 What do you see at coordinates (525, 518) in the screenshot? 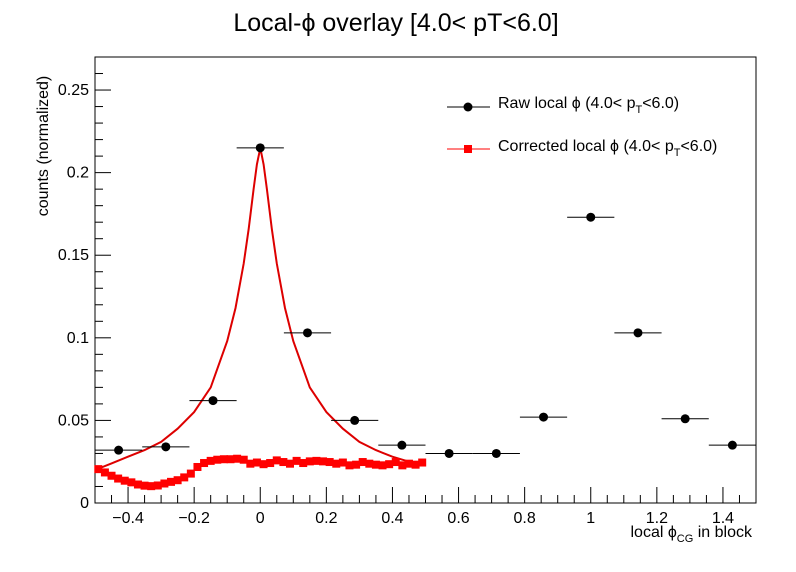
I see `x-tick-label: 0.8` at bounding box center [525, 518].